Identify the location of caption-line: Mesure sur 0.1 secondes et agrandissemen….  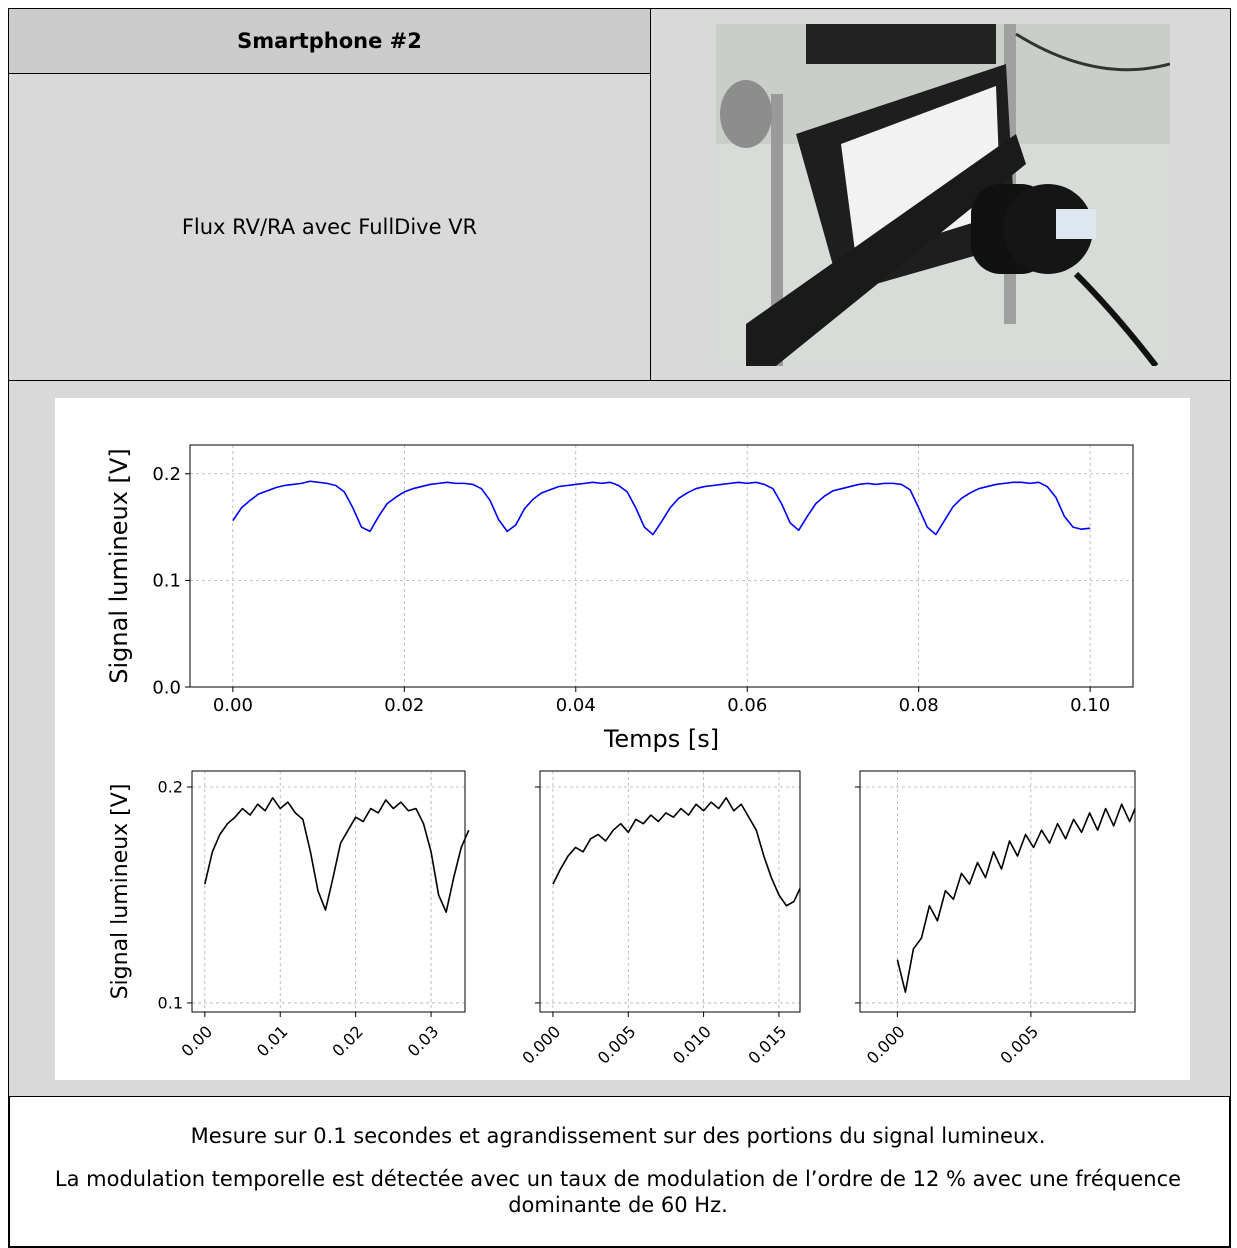
(618, 1136).